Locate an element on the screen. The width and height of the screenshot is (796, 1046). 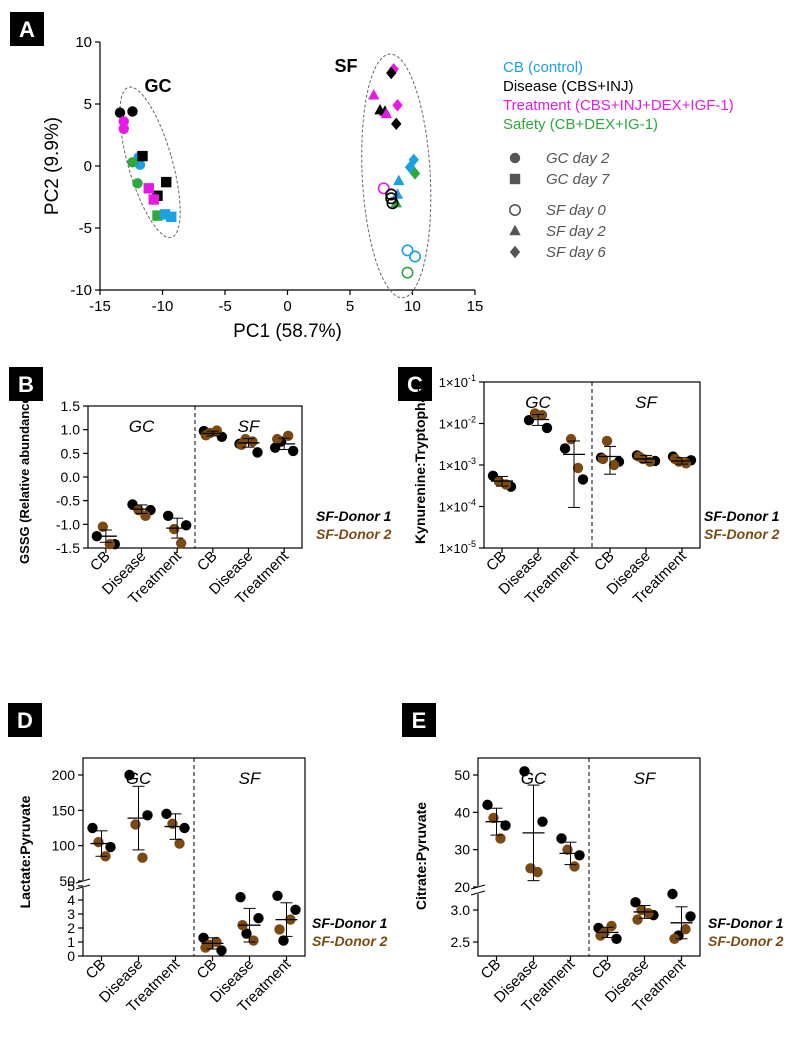
y-tick-label: 0.5 is located at coordinates (71, 453).